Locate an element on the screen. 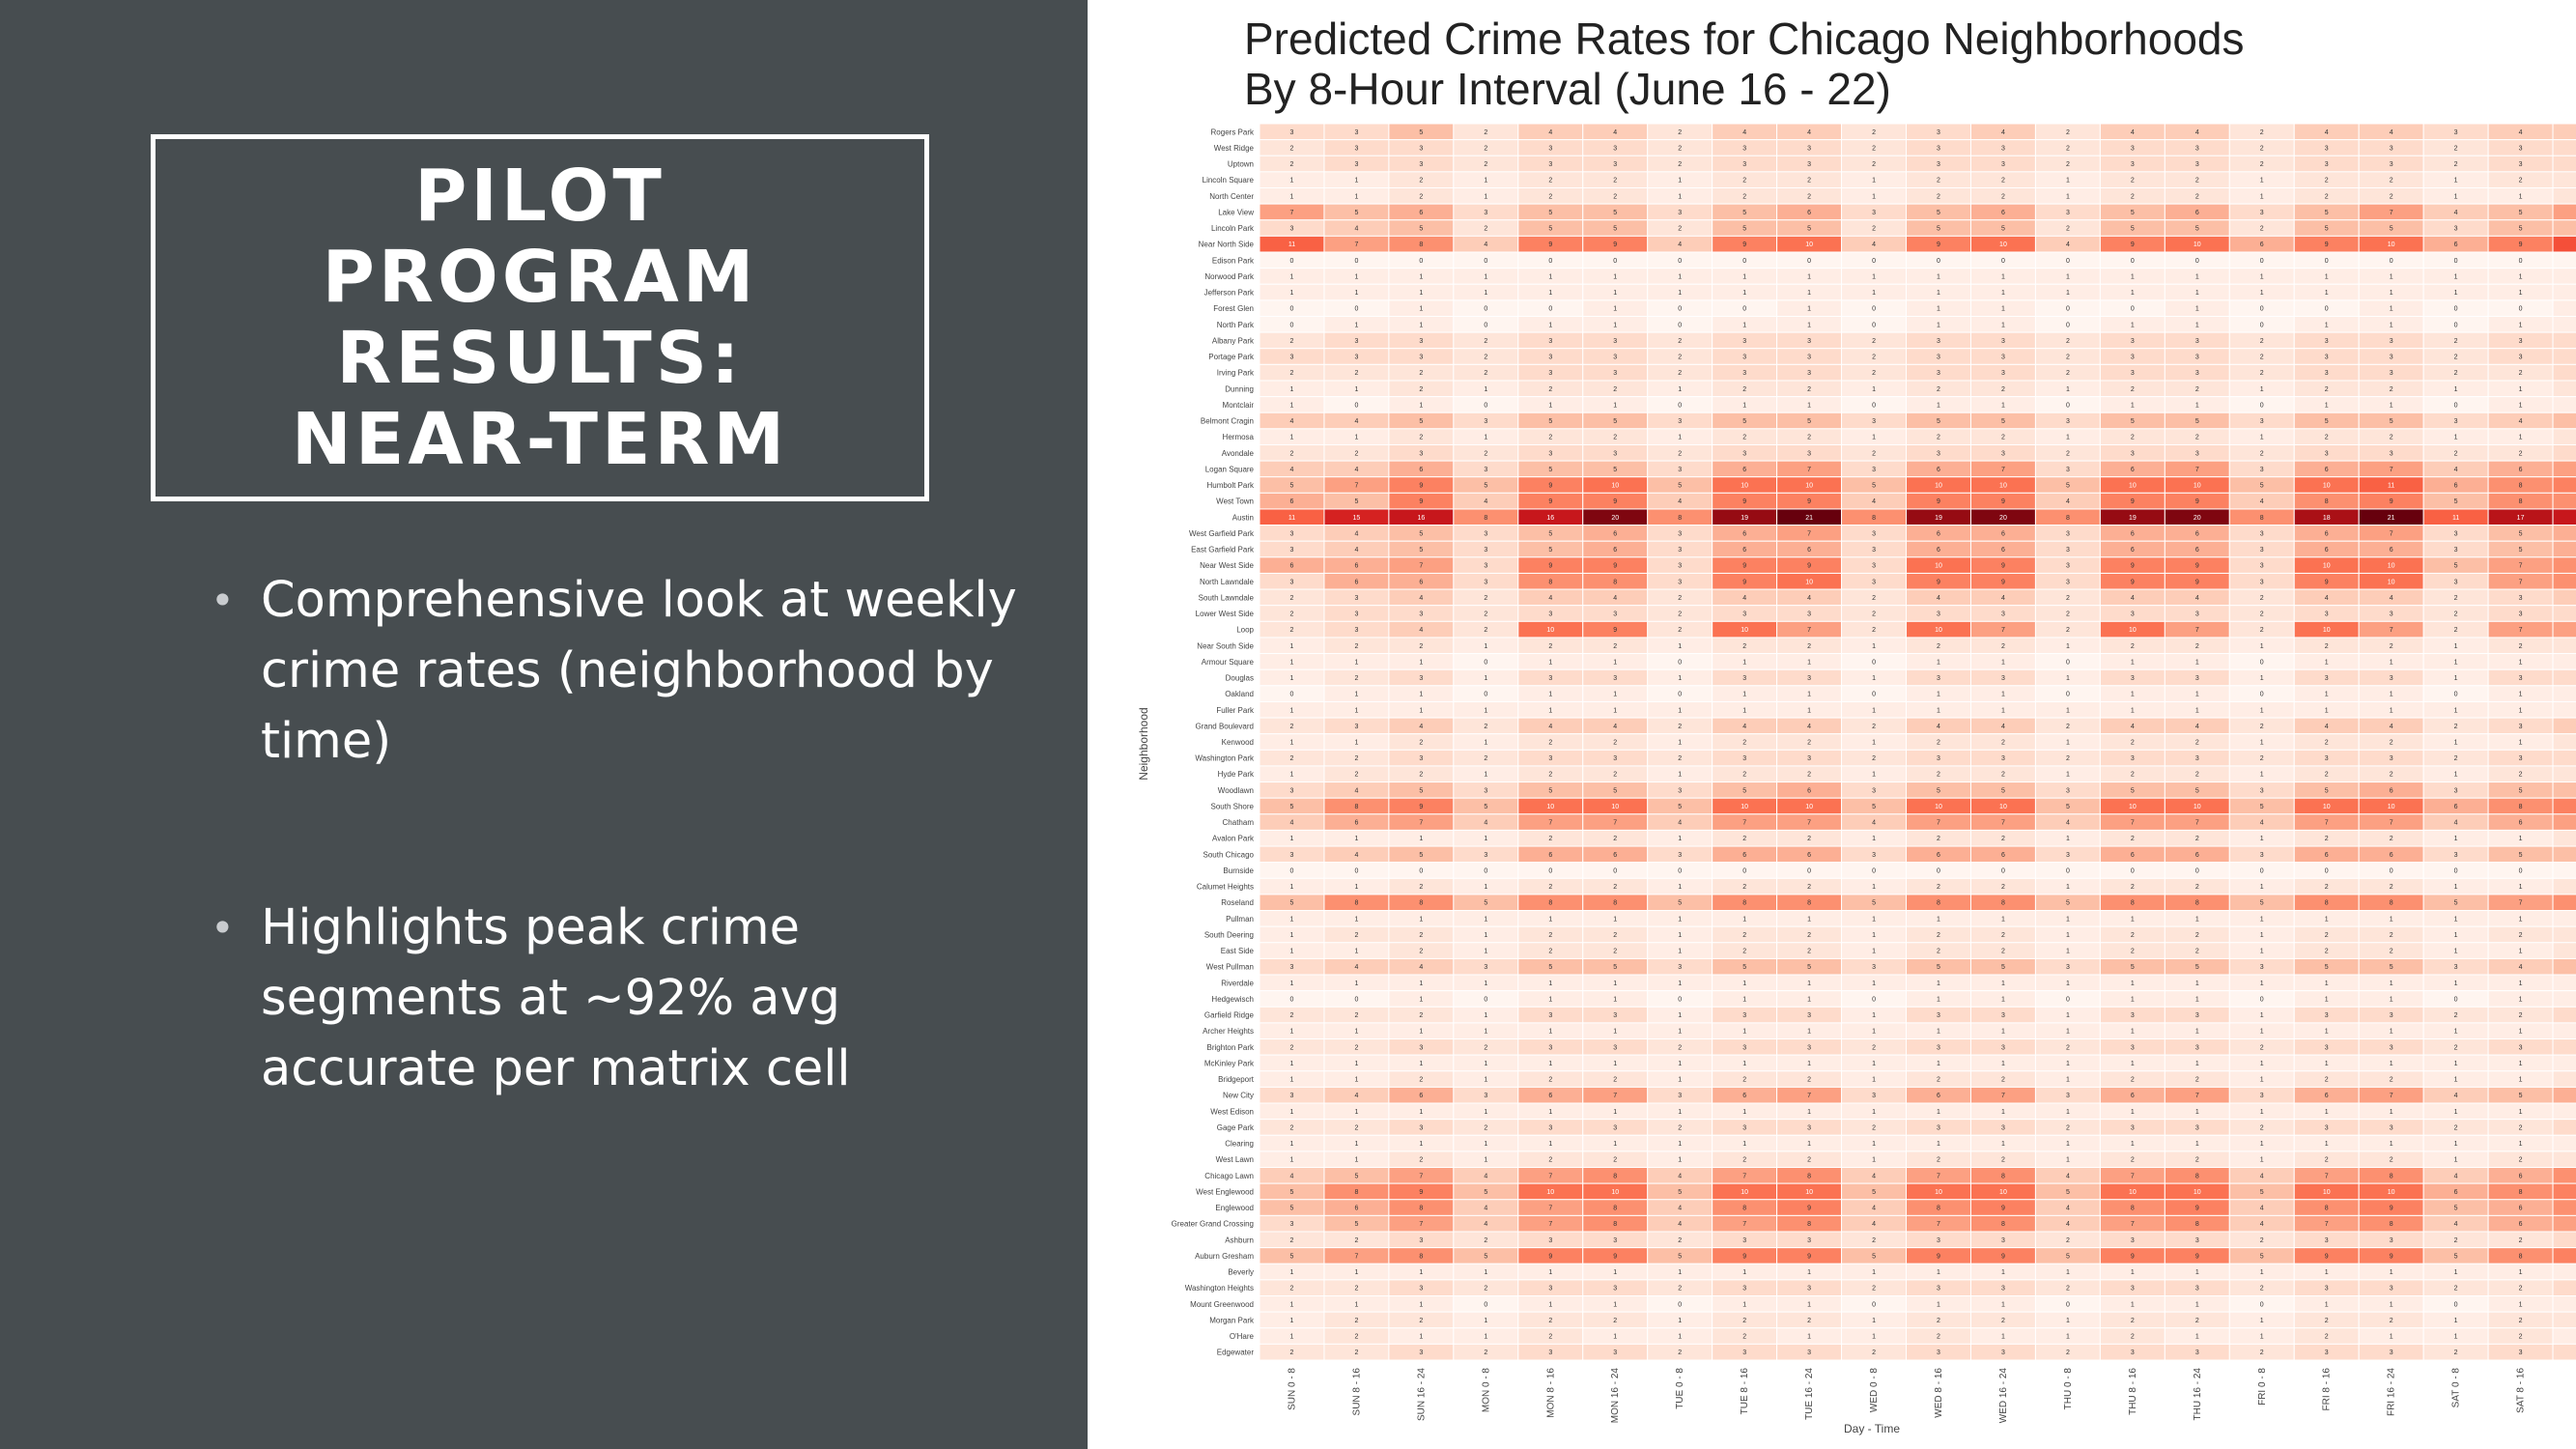 The image size is (2576, 1449). row-label: Woodlawn is located at coordinates (1236, 790).